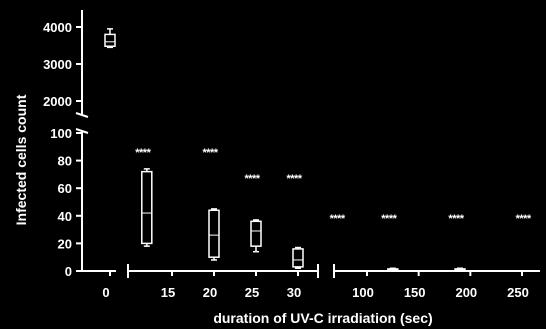 This screenshot has height=329, width=546. What do you see at coordinates (466, 292) in the screenshot?
I see `x-tick-label: 200` at bounding box center [466, 292].